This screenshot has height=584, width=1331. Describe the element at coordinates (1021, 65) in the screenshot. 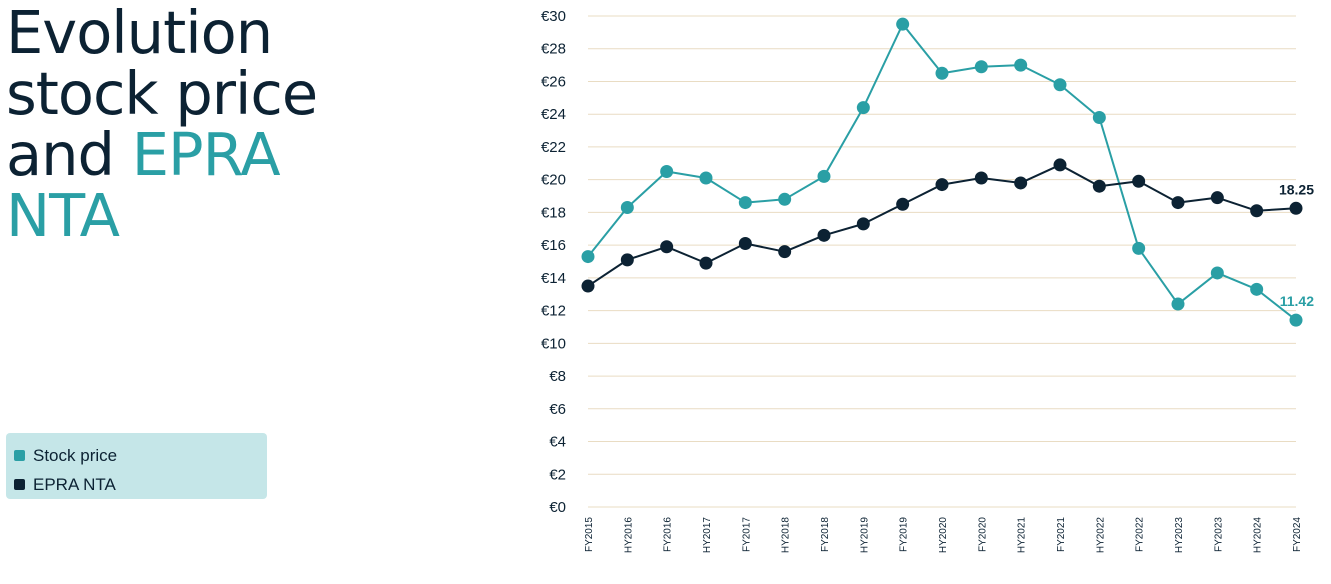

I see `point-stock-price-hy2021` at that location.